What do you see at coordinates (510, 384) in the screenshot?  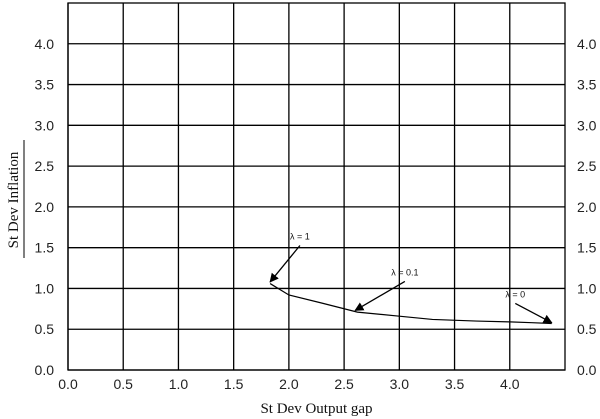 I see `x-tick-label: 4.0` at bounding box center [510, 384].